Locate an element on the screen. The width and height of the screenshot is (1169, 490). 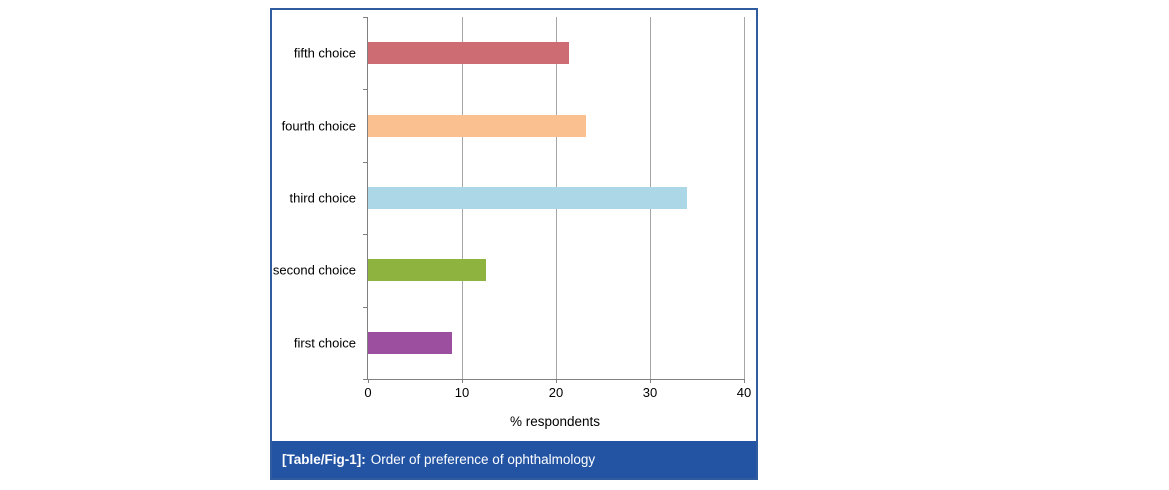
y-category-label: second choice is located at coordinates (314, 270).